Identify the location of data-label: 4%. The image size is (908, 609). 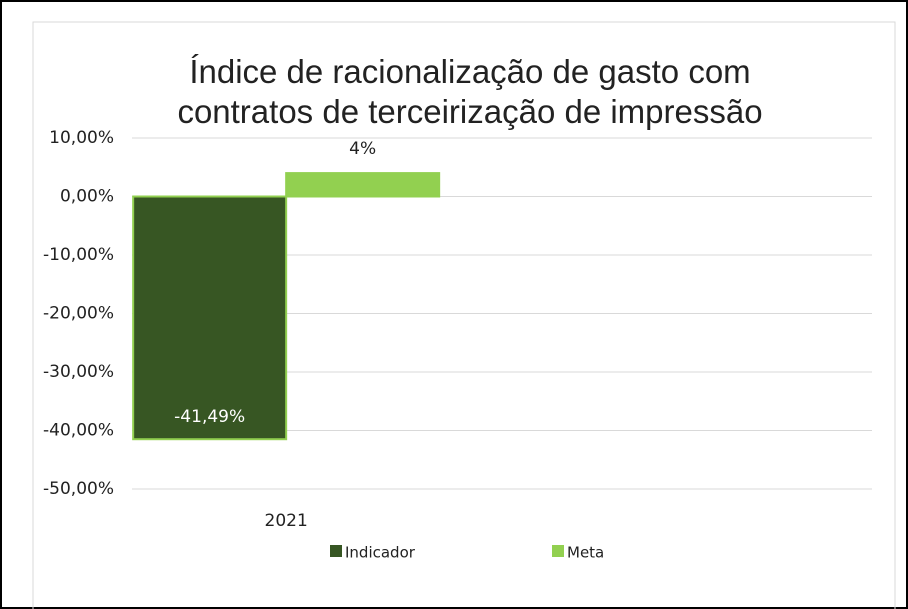
(362, 149).